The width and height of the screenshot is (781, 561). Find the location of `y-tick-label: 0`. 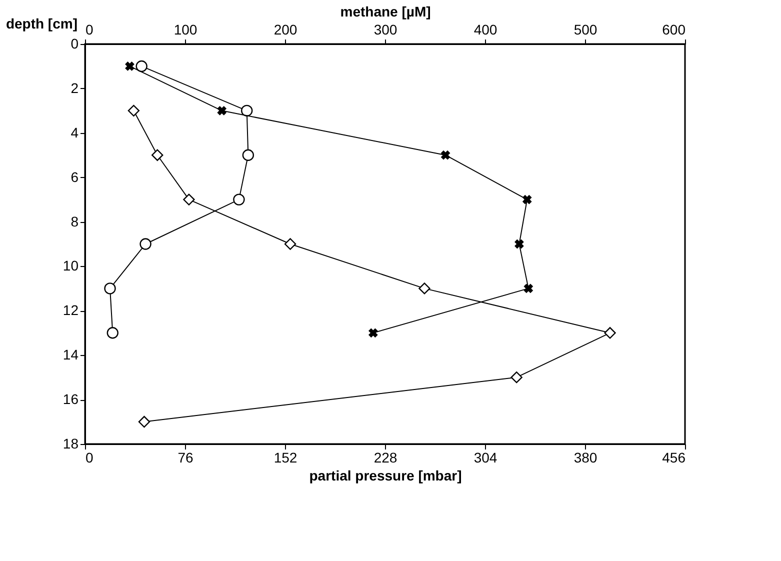

y-tick-label: 0 is located at coordinates (74, 44).